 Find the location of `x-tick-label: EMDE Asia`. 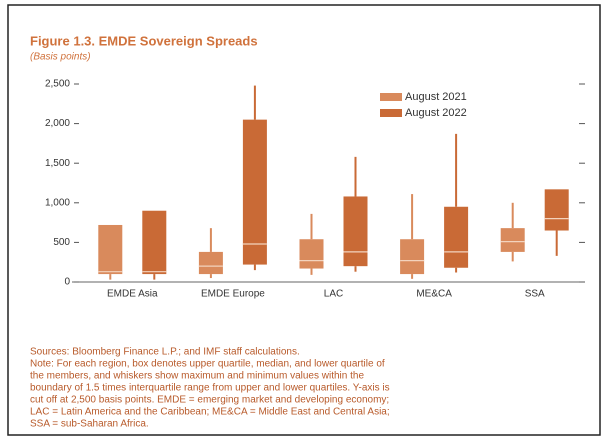

x-tick-label: EMDE Asia is located at coordinates (132, 294).